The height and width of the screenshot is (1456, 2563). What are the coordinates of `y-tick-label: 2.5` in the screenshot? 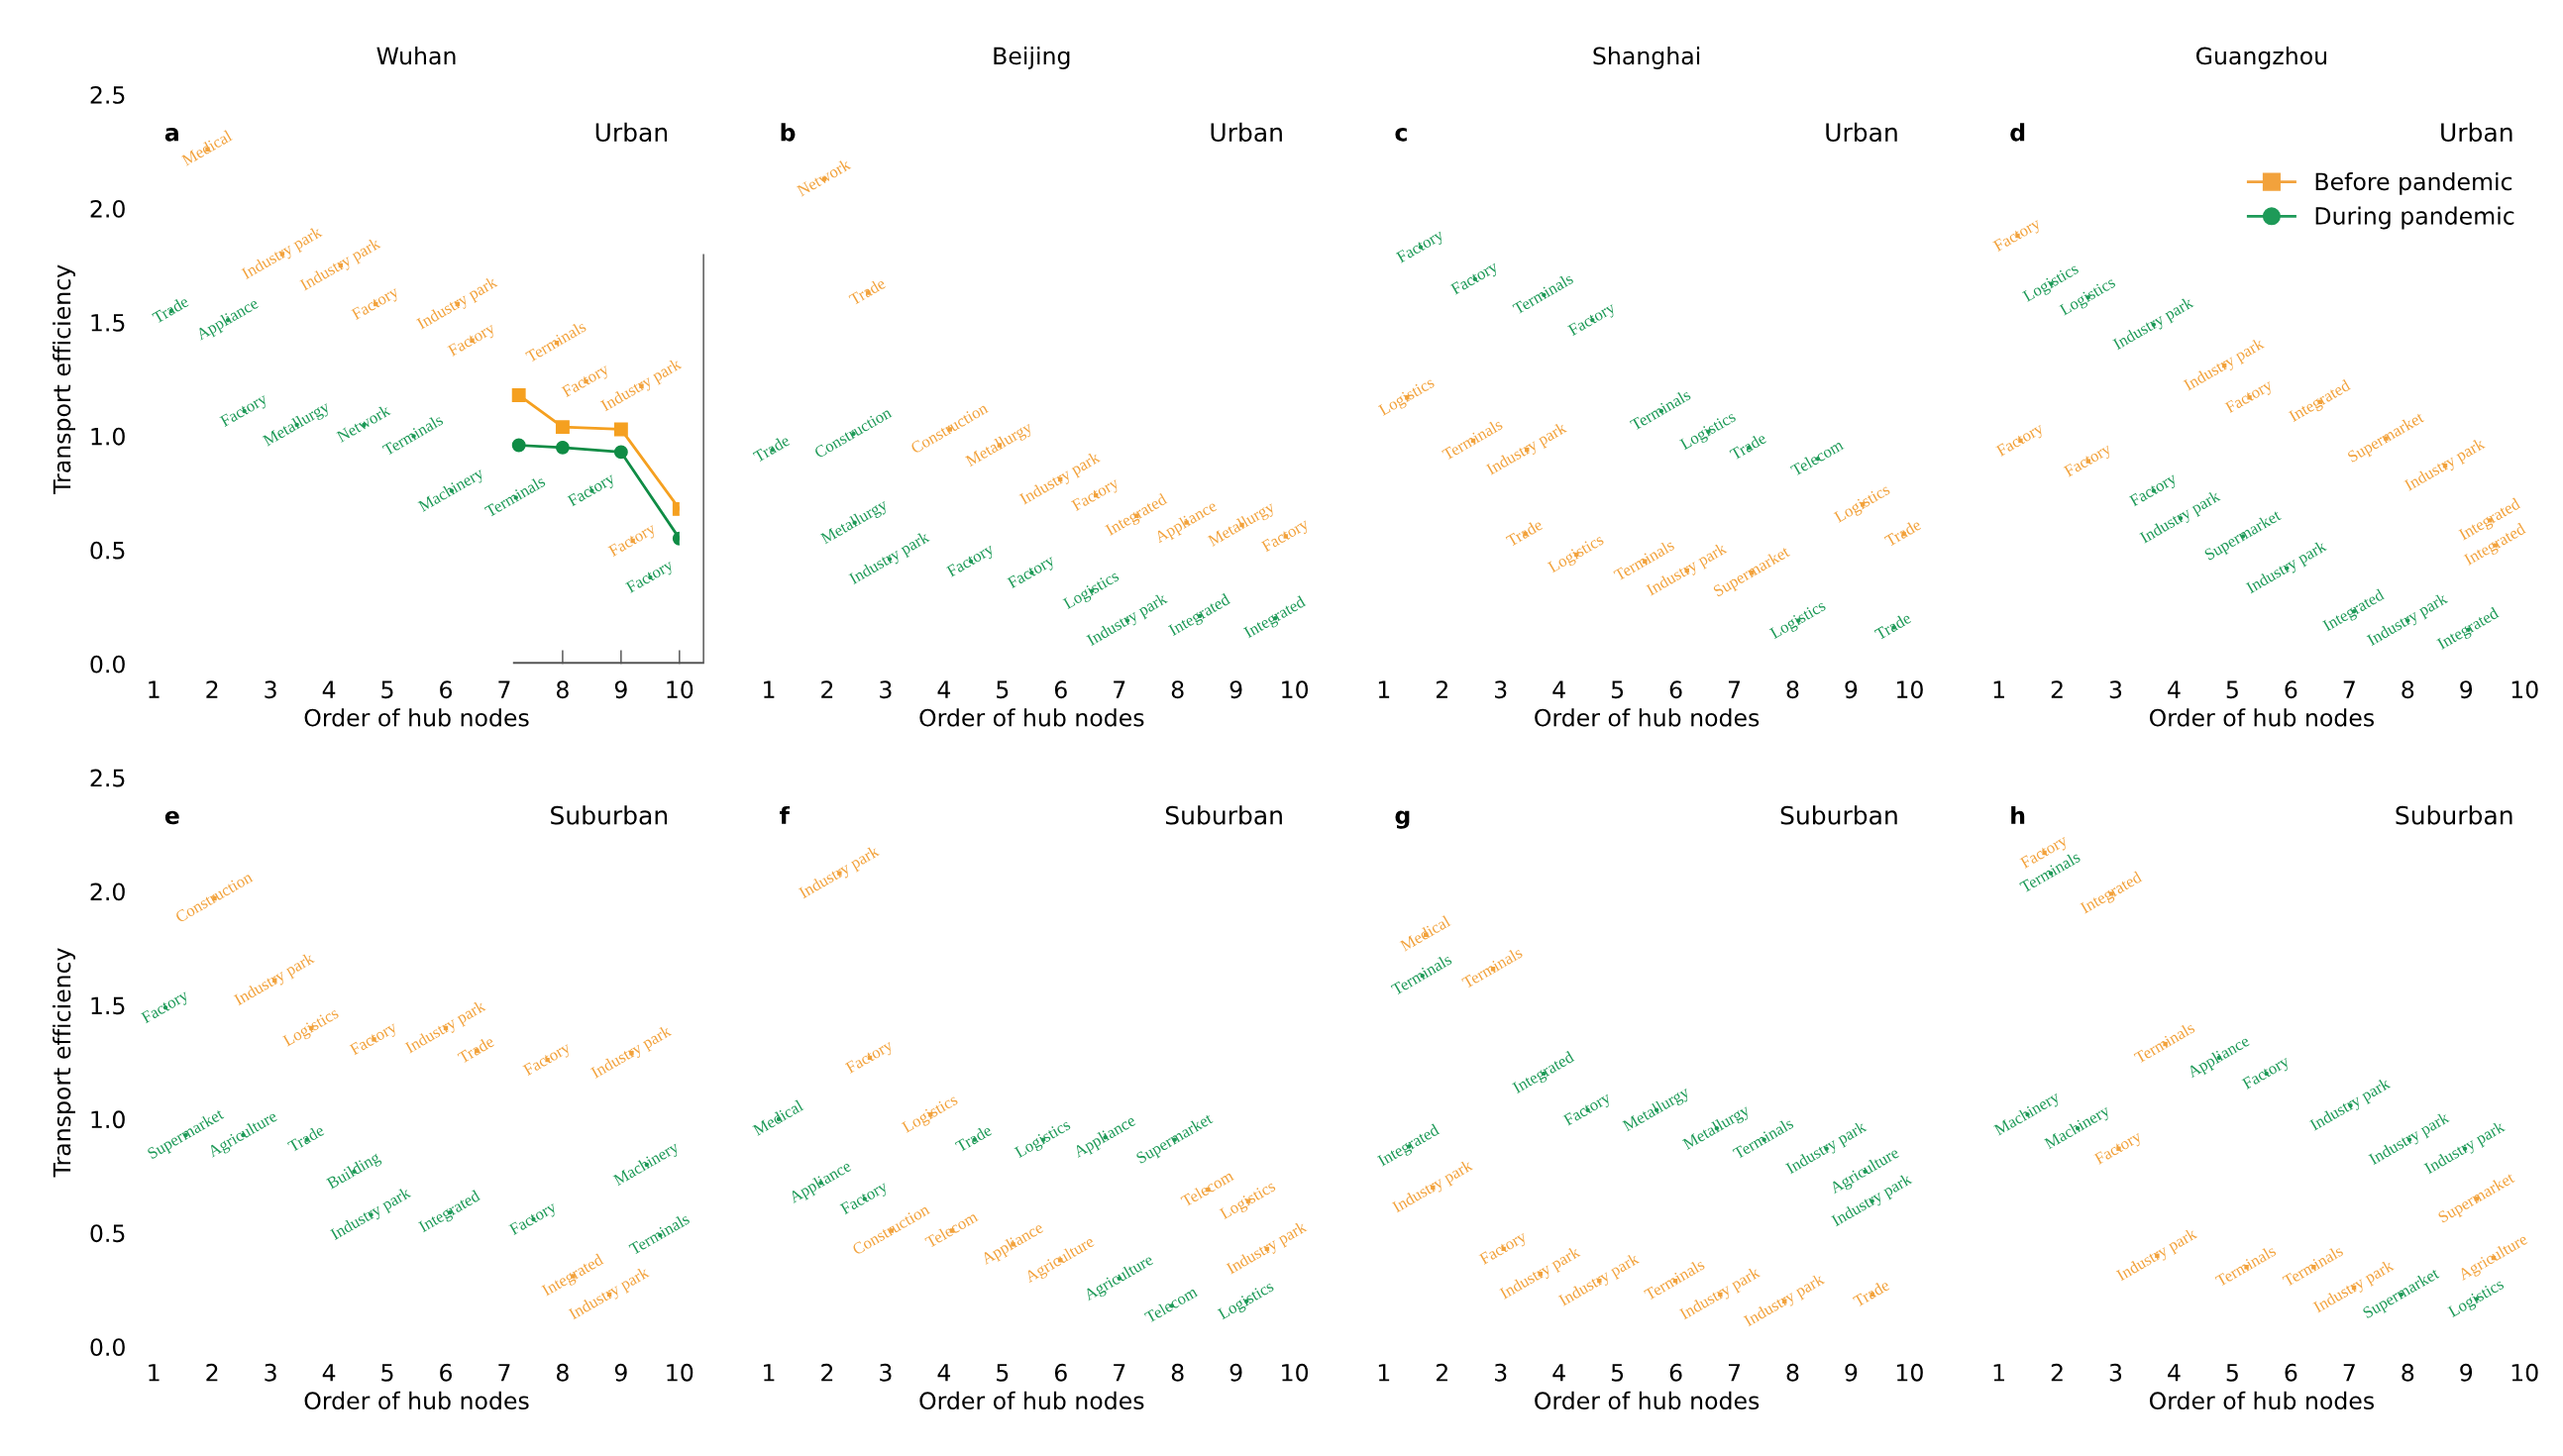 It's located at (107, 778).